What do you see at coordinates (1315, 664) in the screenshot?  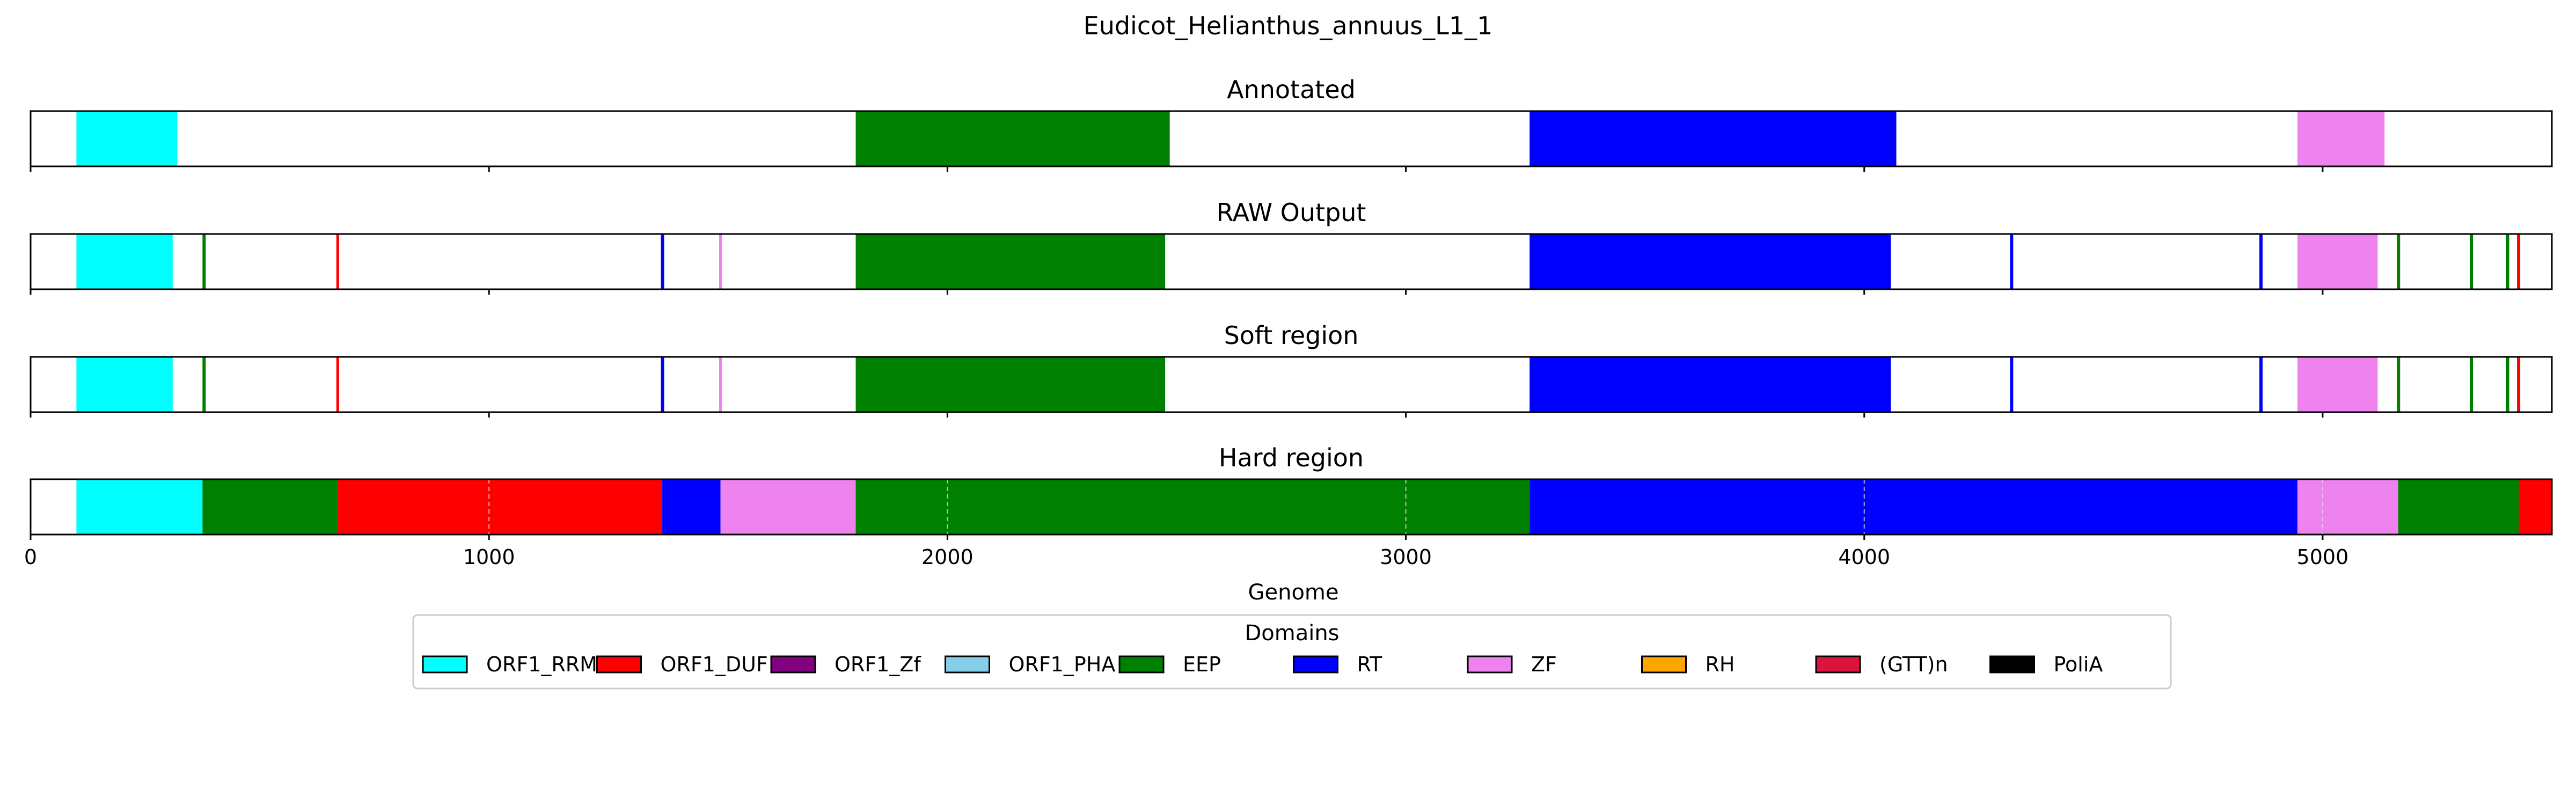 I see `legend-swatch-rt` at bounding box center [1315, 664].